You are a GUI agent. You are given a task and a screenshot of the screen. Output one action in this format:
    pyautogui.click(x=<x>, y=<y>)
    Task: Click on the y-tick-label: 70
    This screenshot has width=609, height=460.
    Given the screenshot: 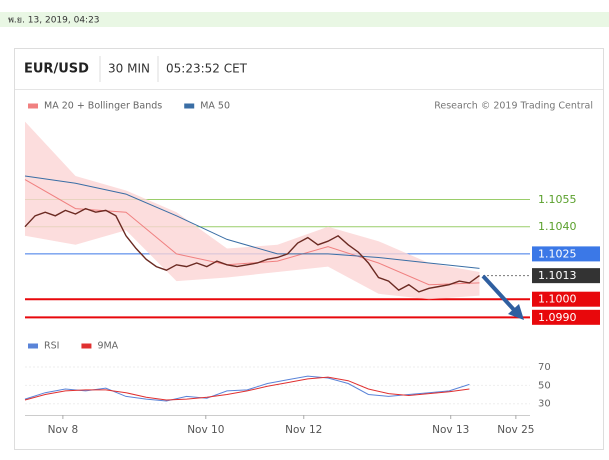 What is the action you would take?
    pyautogui.click(x=544, y=367)
    